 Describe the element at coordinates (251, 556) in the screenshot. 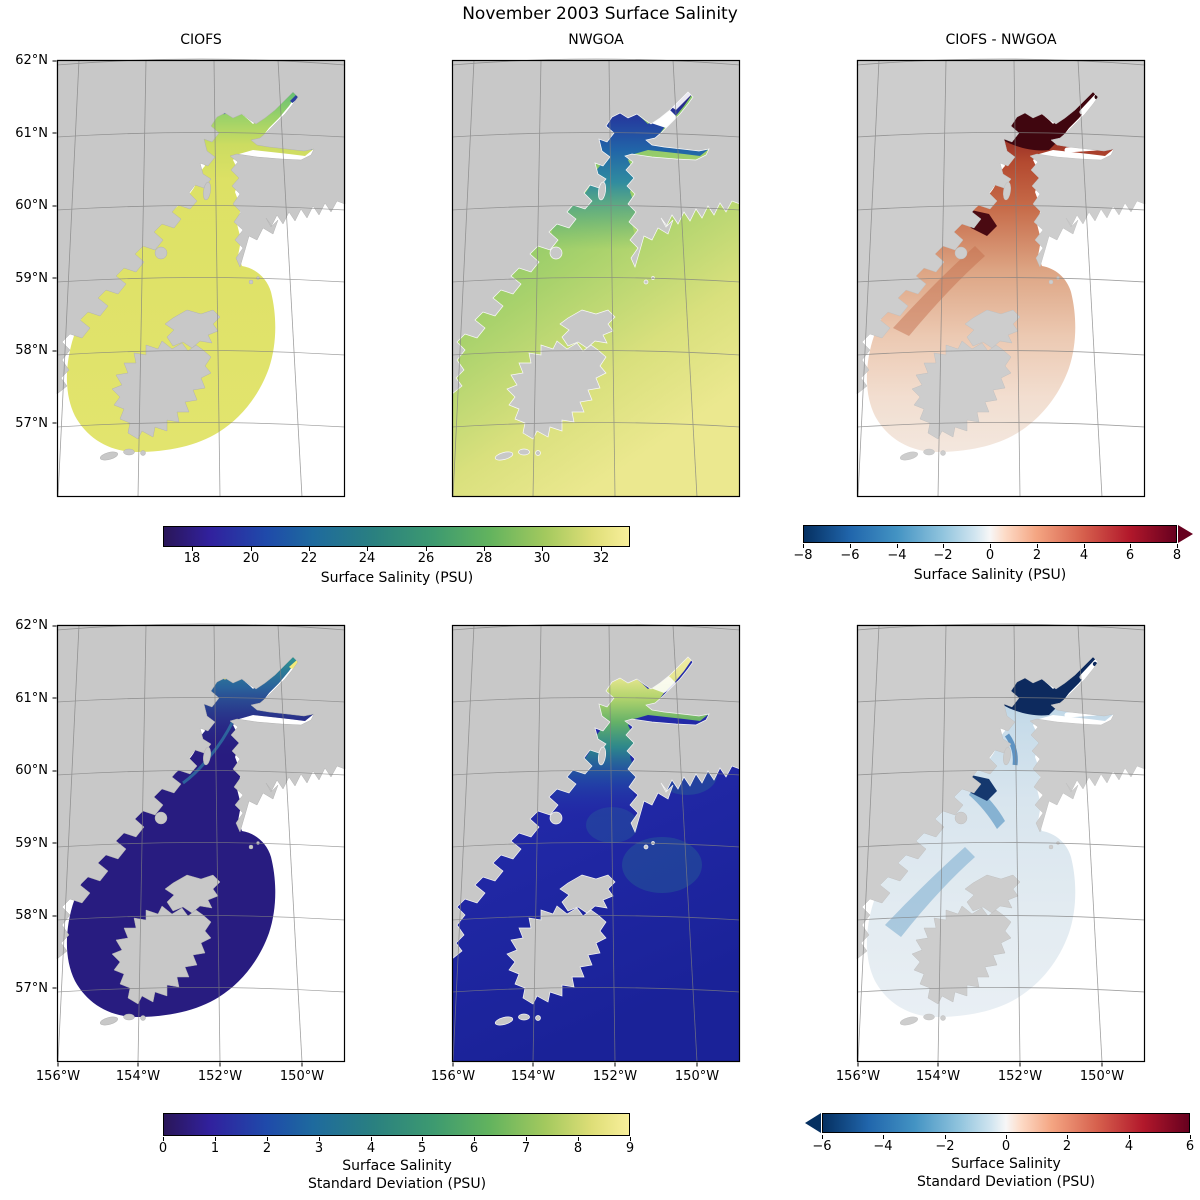

I see `cb-tick-label: 20` at that location.